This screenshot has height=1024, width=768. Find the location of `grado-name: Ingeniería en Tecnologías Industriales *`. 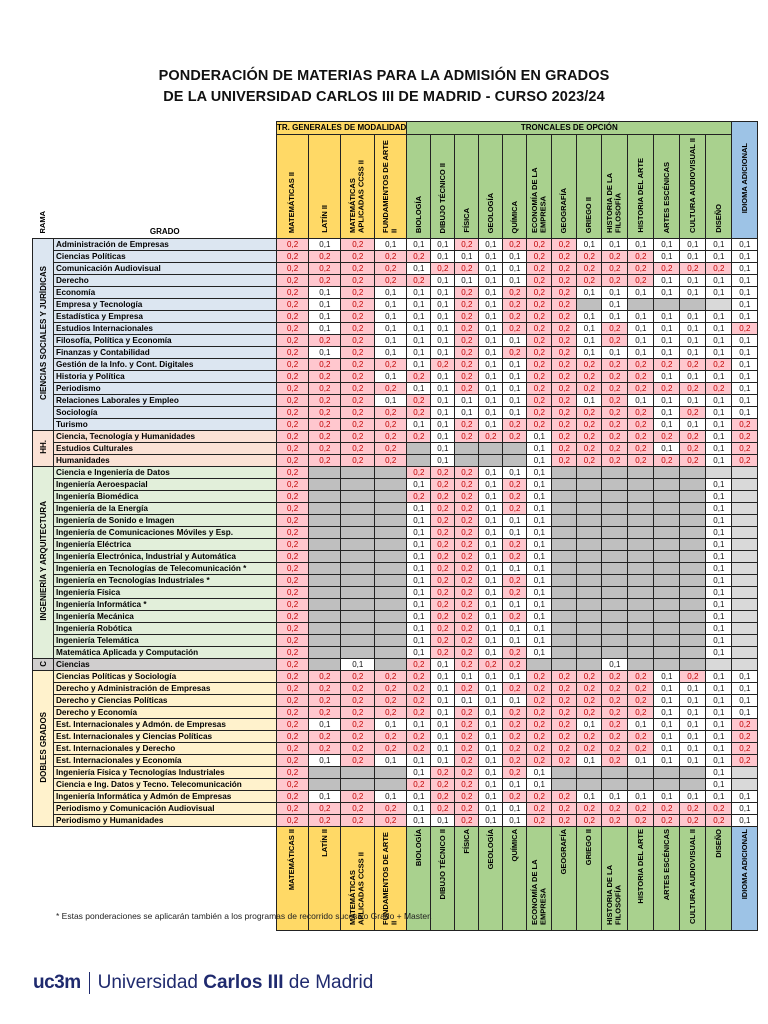

grado-name: Ingeniería en Tecnologías Industriales * is located at coordinates (165, 580).